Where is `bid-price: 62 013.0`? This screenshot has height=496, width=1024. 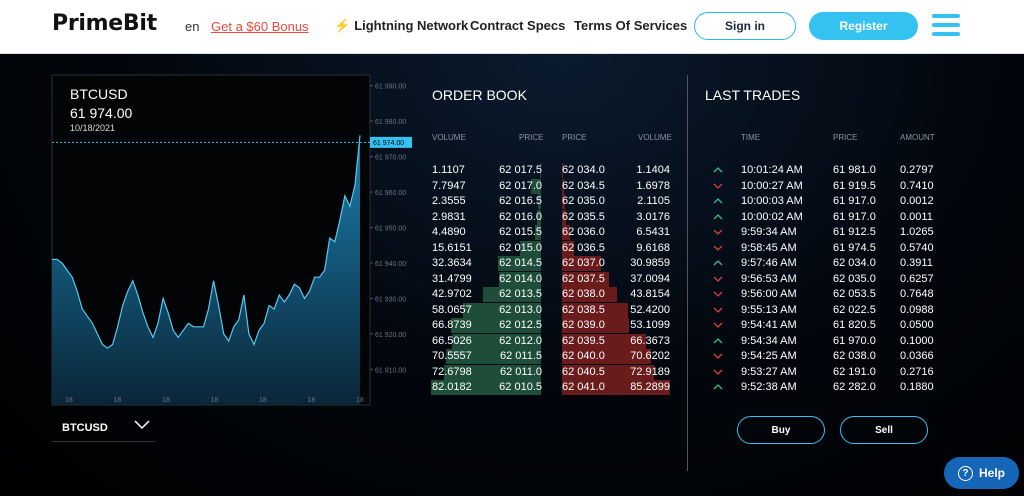 bid-price: 62 013.0 is located at coordinates (520, 309).